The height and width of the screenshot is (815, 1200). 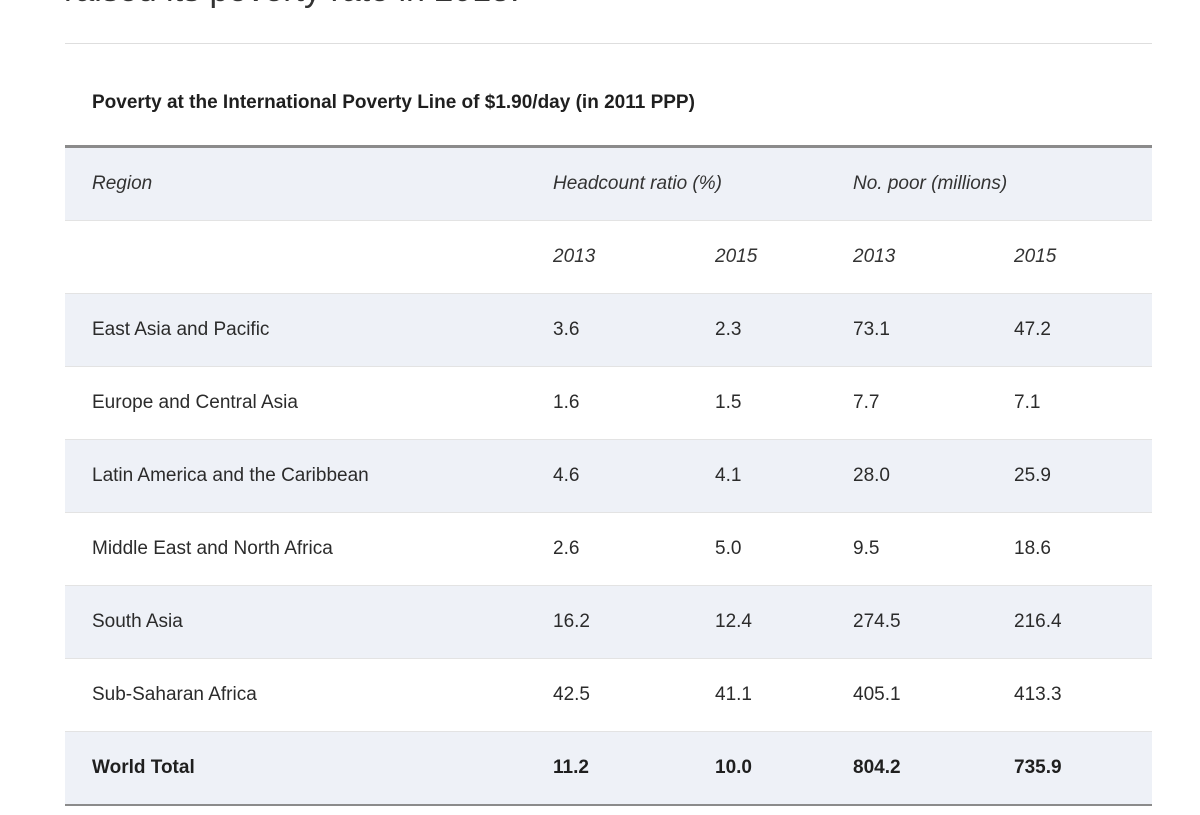 What do you see at coordinates (309, 183) in the screenshot?
I see `column-header-region: Region` at bounding box center [309, 183].